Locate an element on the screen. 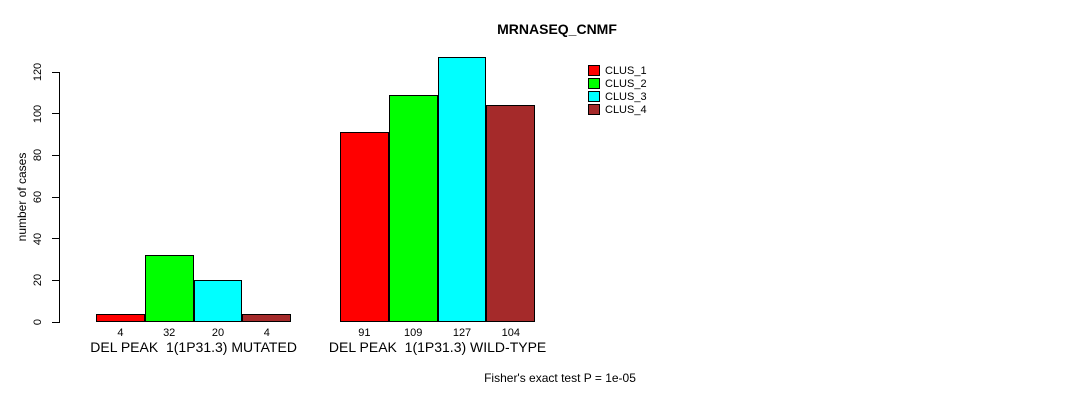 This screenshot has height=400, width=1090. category-label: DEL PEAK 1(1P31.3) WILD-TYPE is located at coordinates (437, 347).